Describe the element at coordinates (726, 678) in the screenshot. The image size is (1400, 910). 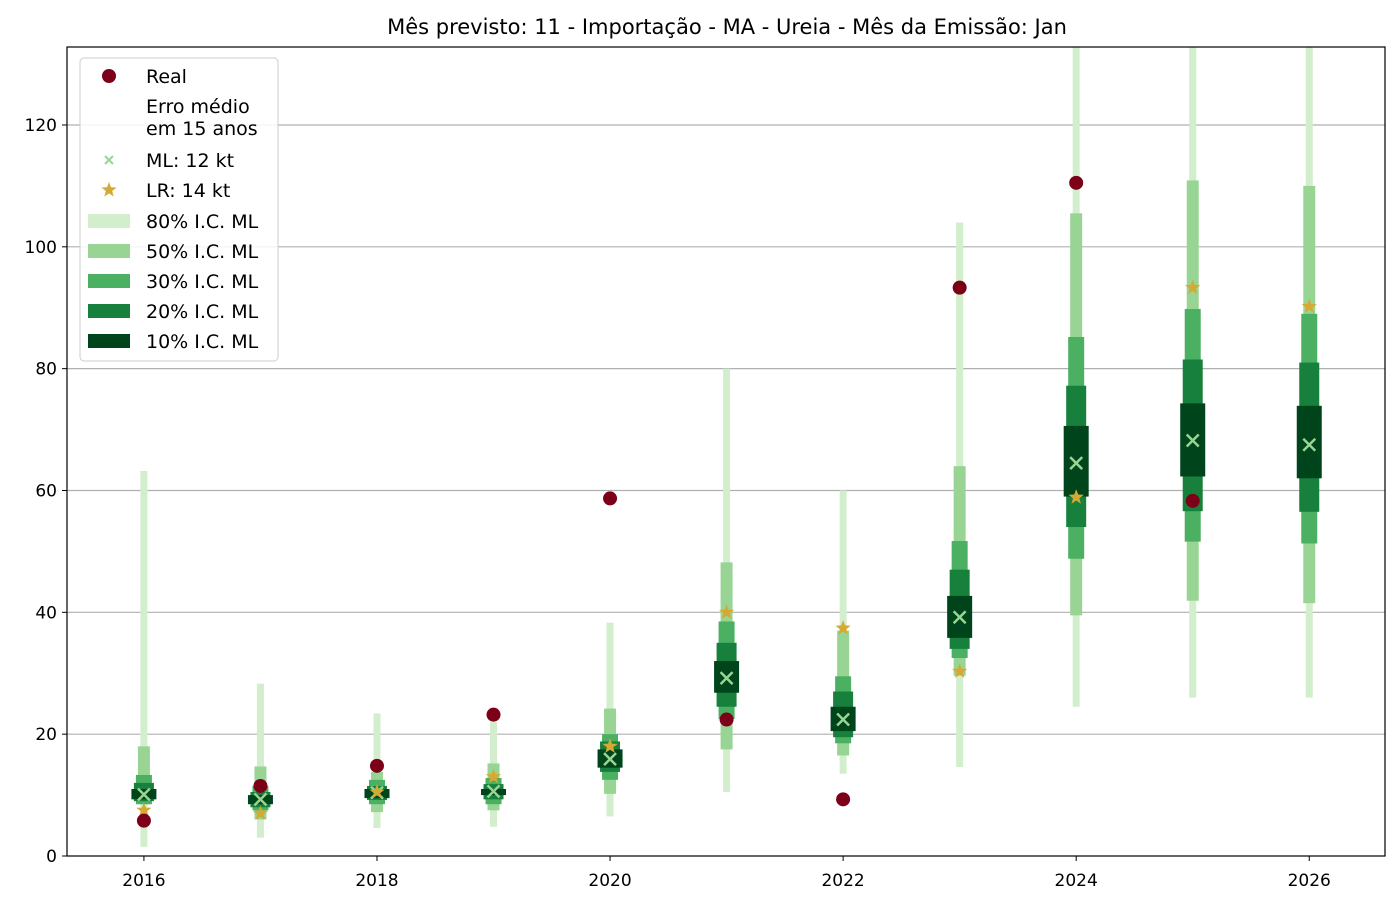
I see `ml-marker-2021` at that location.